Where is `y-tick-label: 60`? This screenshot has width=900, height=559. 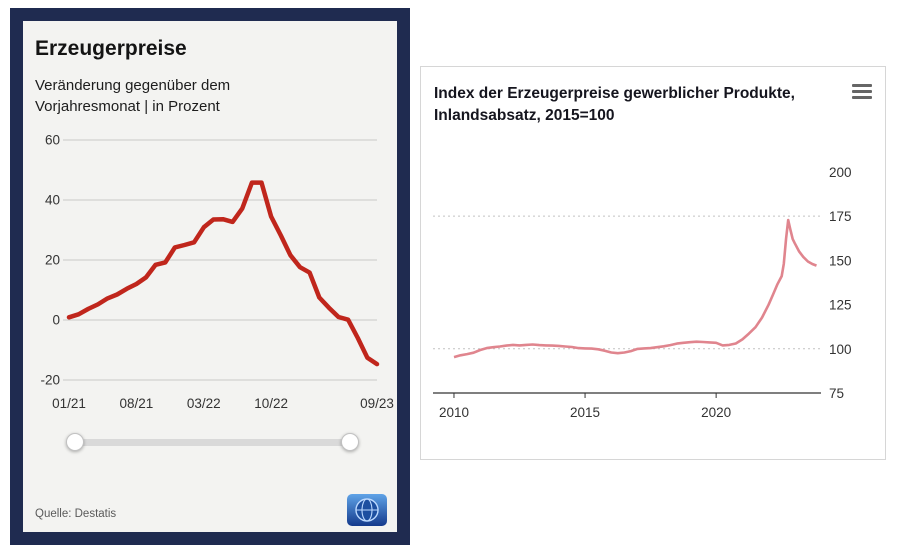
y-tick-label: 60 is located at coordinates (52, 140).